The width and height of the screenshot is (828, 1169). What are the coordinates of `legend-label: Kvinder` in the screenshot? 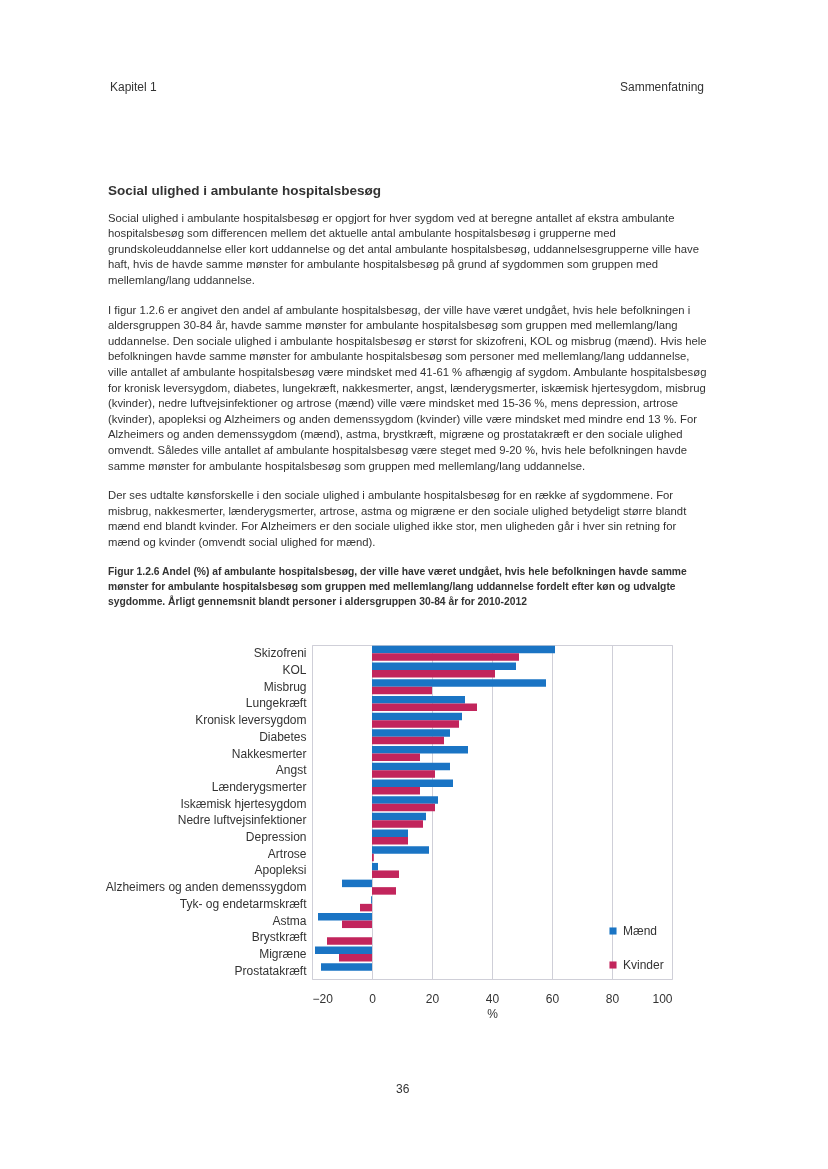 It's located at (643, 965).